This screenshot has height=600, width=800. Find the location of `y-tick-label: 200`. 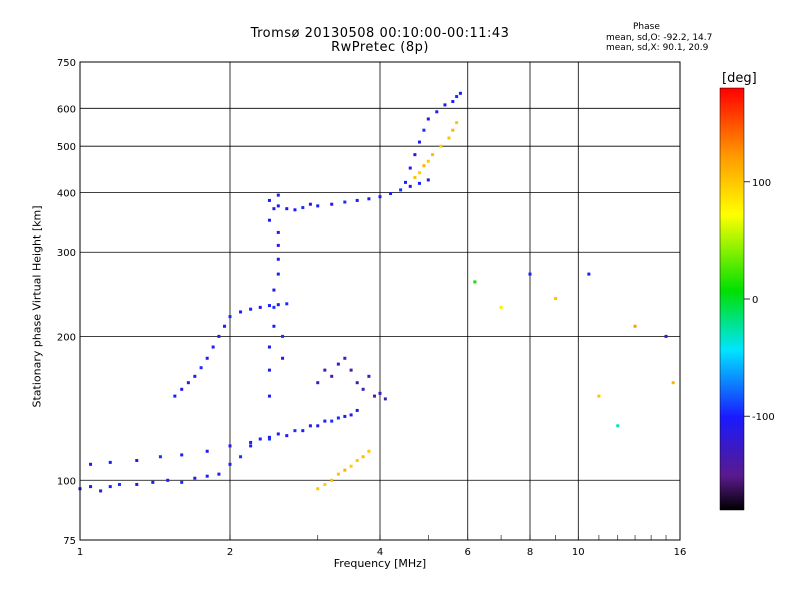

y-tick-label: 200 is located at coordinates (66, 337).